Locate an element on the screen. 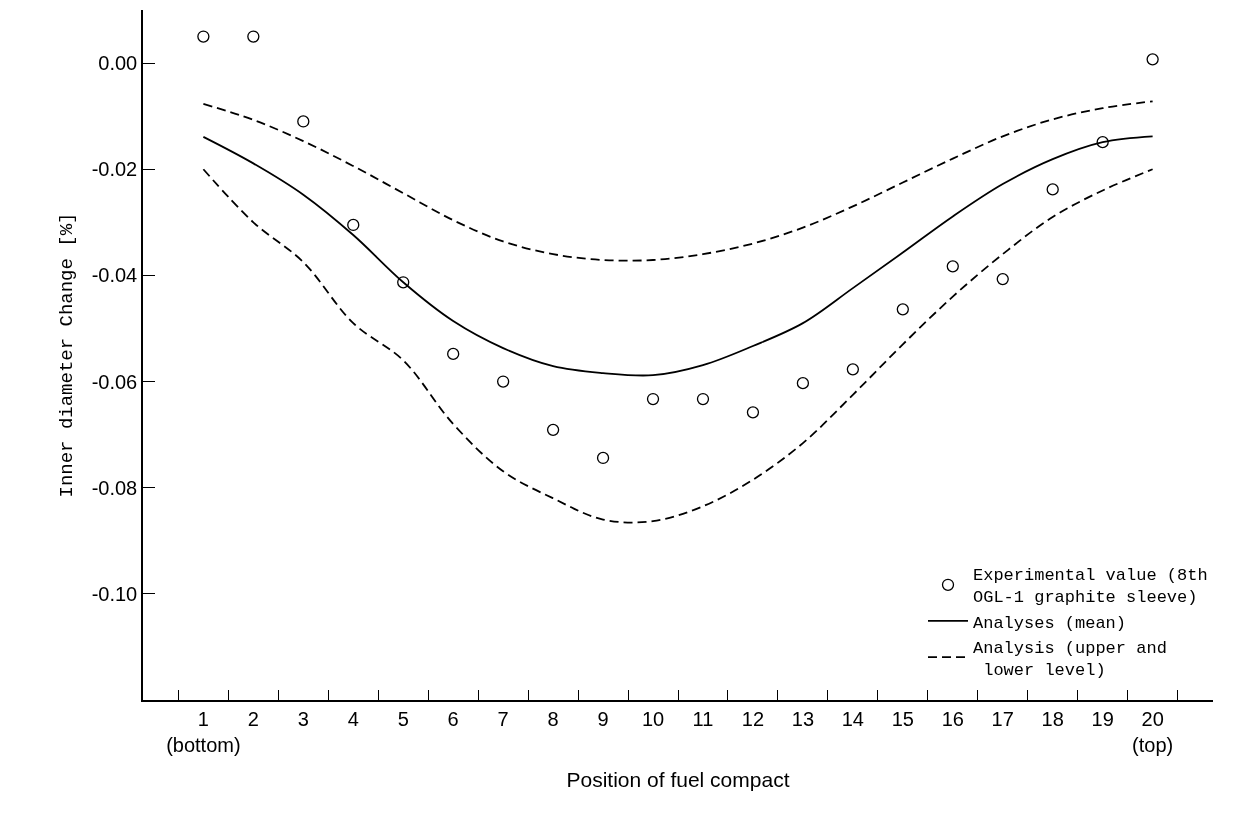 This screenshot has height=824, width=1257. x-tick-label: 20 (top) is located at coordinates (1153, 731).